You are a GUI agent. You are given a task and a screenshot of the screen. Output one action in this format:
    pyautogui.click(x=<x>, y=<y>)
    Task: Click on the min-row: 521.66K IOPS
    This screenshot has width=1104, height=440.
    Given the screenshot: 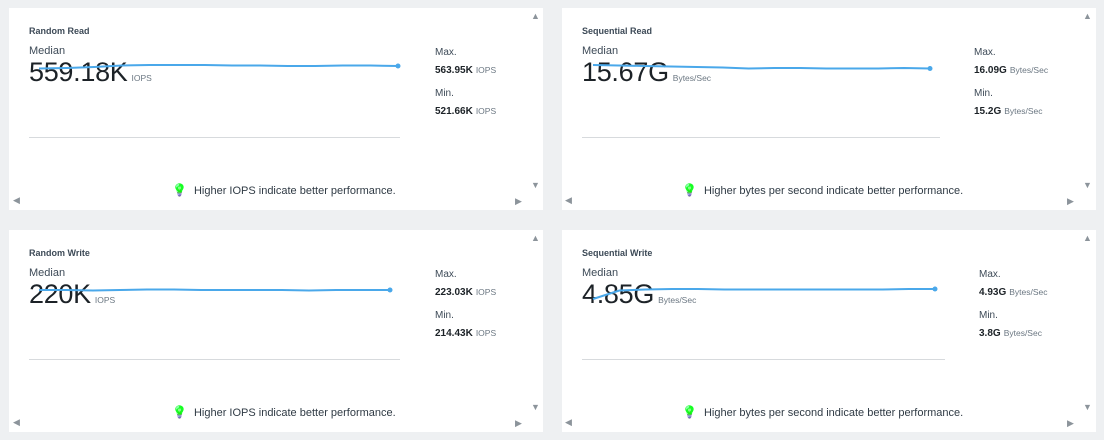 What is the action you would take?
    pyautogui.click(x=465, y=110)
    